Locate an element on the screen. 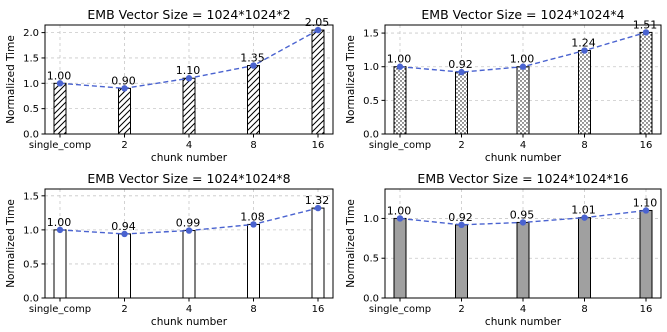  chart-title: EMB Vector Size = 1024*1024*2 is located at coordinates (188, 14).